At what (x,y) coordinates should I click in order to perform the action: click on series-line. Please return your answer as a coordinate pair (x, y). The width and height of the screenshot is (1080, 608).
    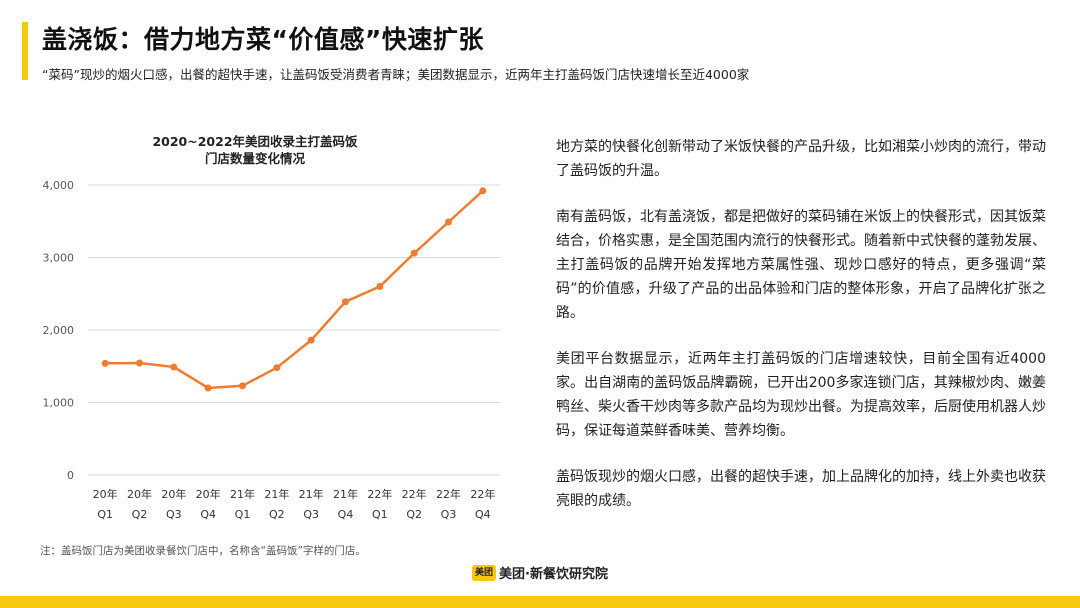
    Looking at the image, I should click on (294, 289).